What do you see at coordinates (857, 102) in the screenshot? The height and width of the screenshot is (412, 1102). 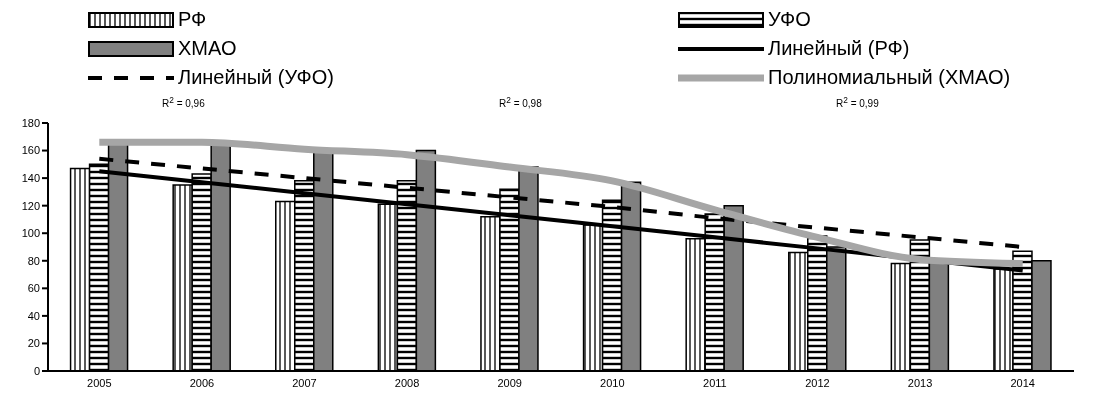 I see `text: R$^{2}$ = 0,99` at bounding box center [857, 102].